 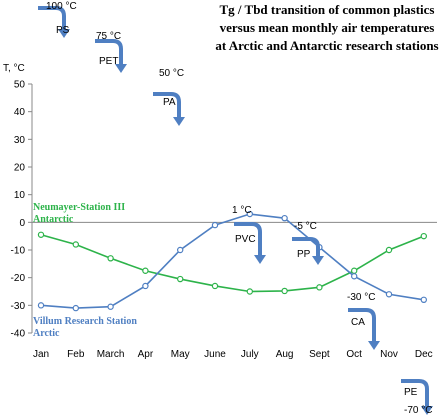 I want to click on plastic-transition-temp: -5 °C, so click(x=305, y=226).